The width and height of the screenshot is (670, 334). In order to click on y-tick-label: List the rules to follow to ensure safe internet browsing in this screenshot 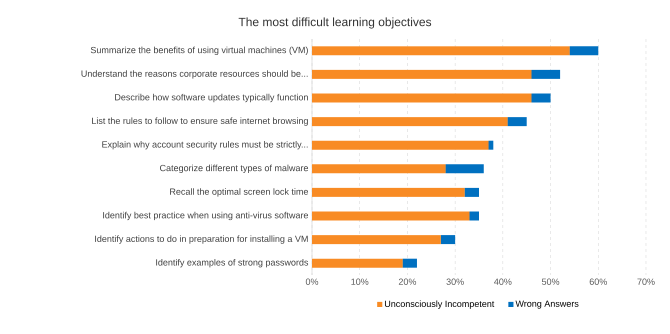, I will do `click(200, 121)`.